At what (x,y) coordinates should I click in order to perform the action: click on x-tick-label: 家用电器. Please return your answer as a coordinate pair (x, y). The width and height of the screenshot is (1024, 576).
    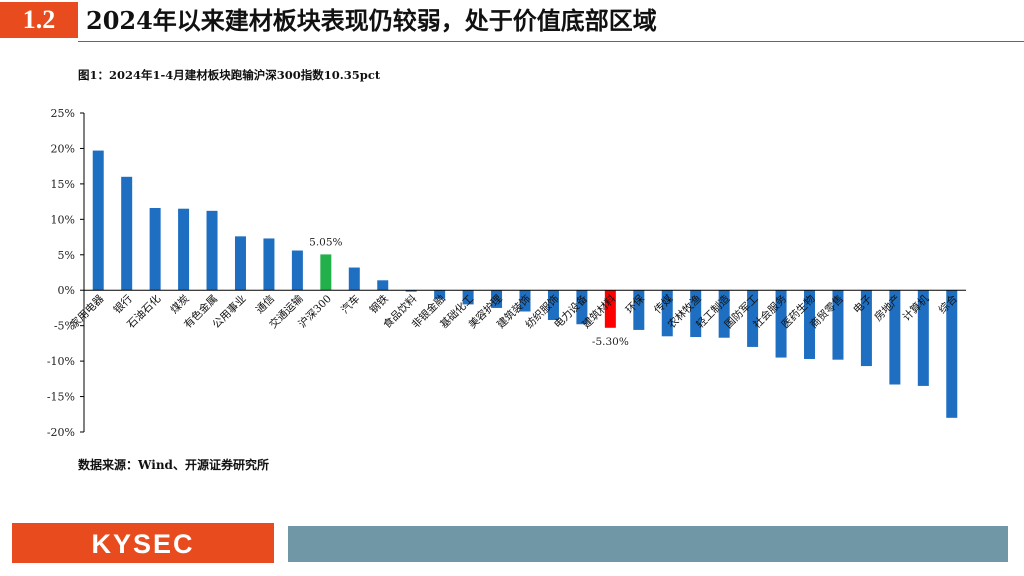
    Looking at the image, I should click on (86, 311).